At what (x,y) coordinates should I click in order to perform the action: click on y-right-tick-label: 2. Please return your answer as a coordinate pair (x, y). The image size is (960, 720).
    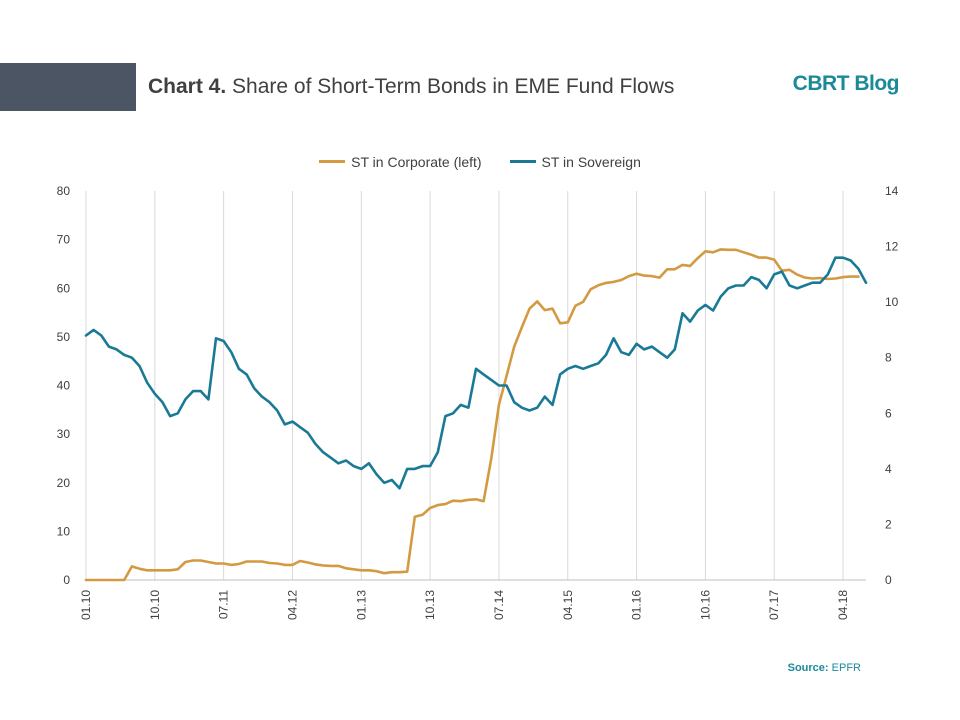
    Looking at the image, I should click on (888, 524).